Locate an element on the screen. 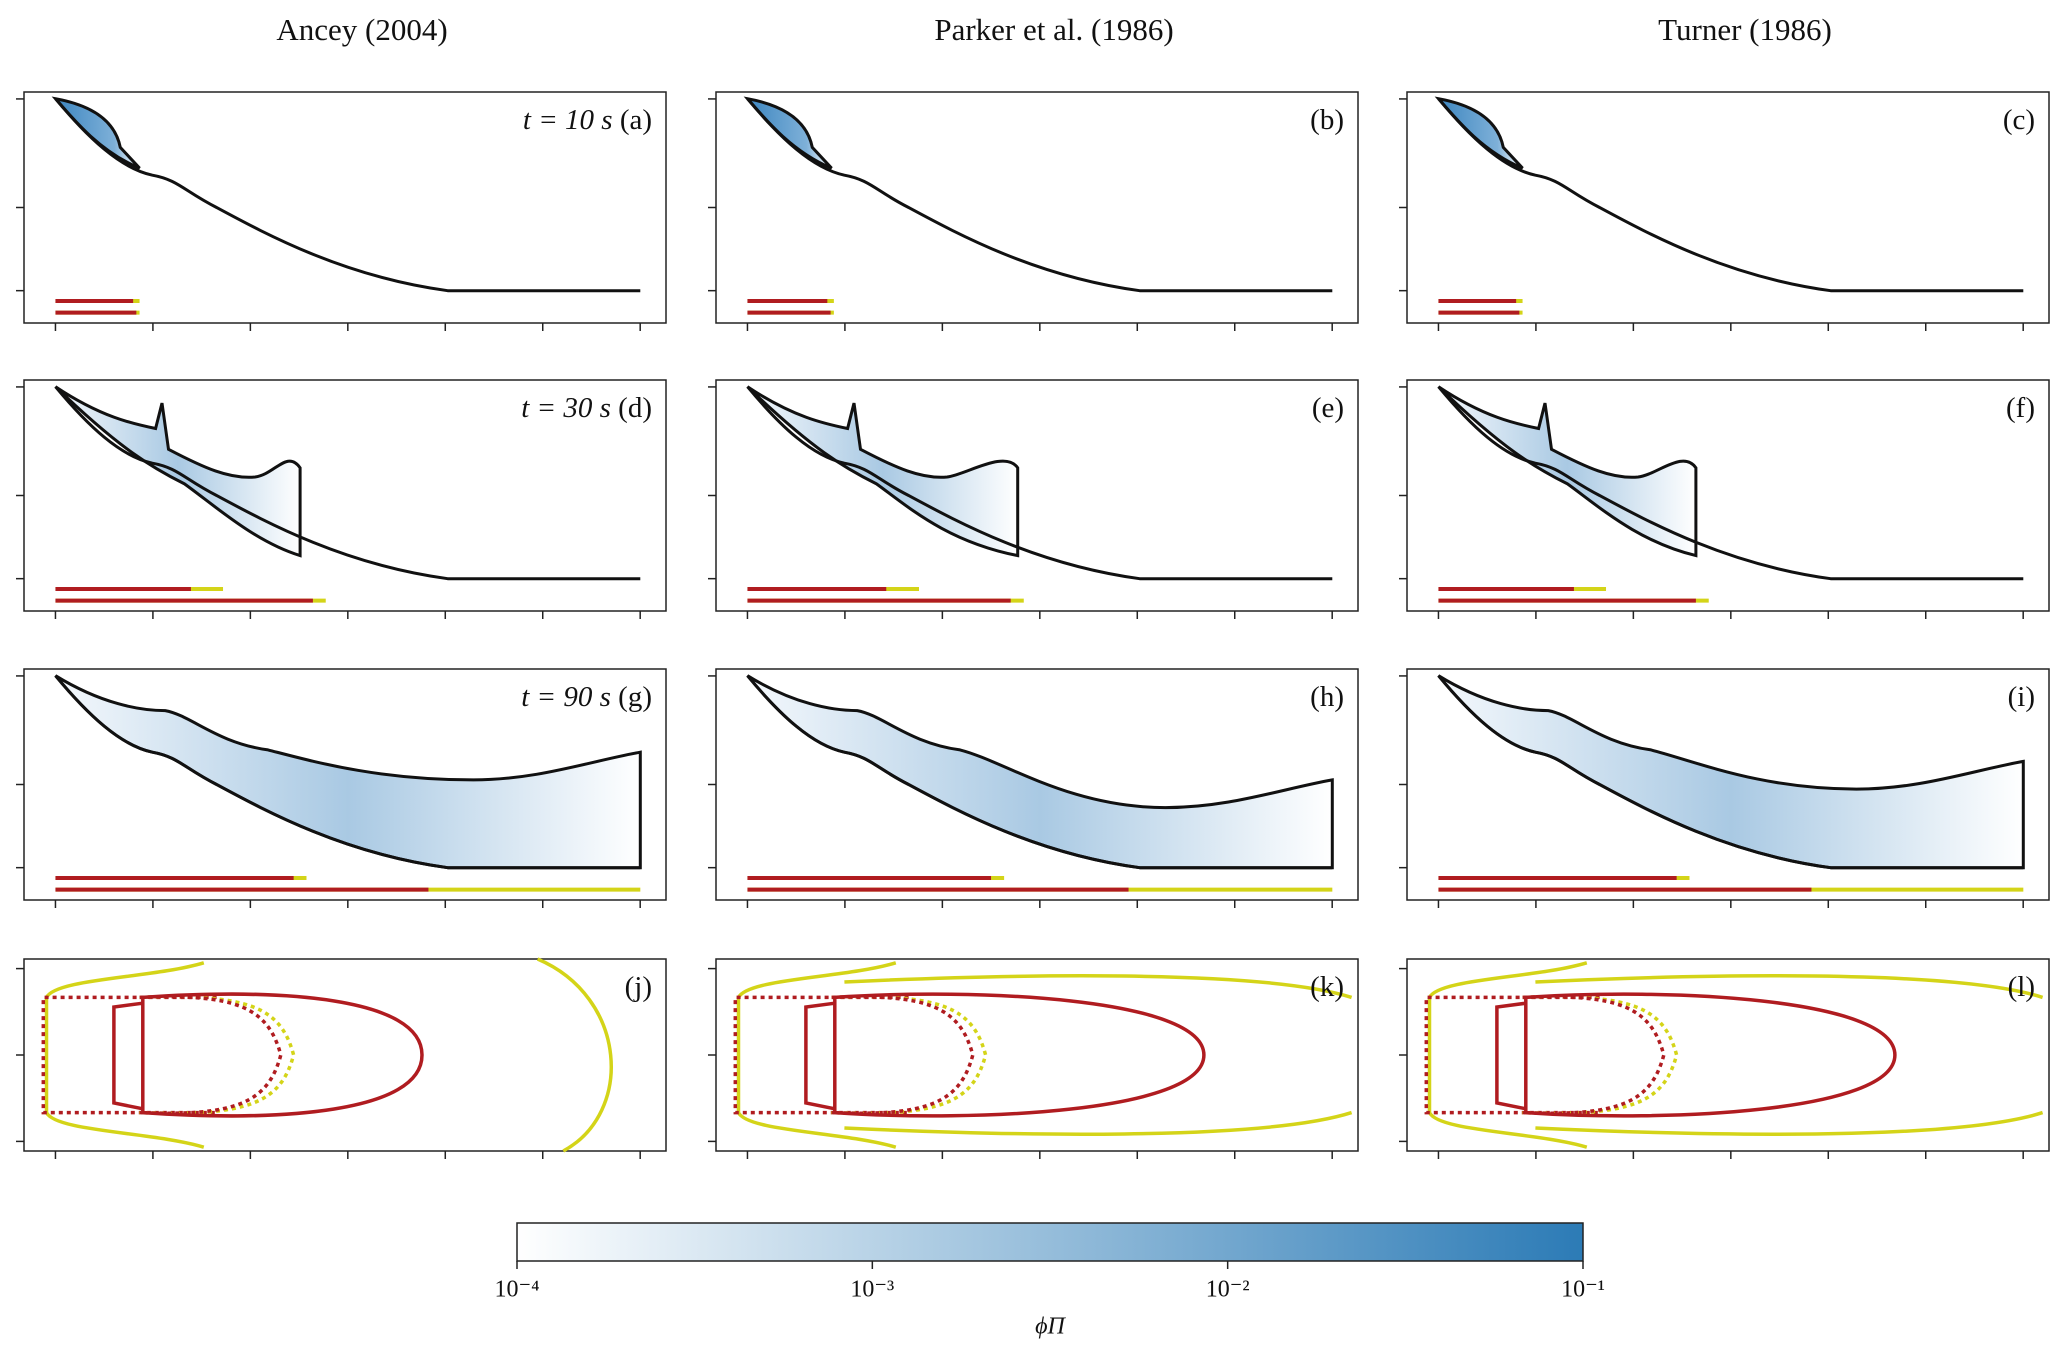 Image resolution: width=2067 pixels, height=1355 pixels. panel-id: (j) is located at coordinates (638, 987).